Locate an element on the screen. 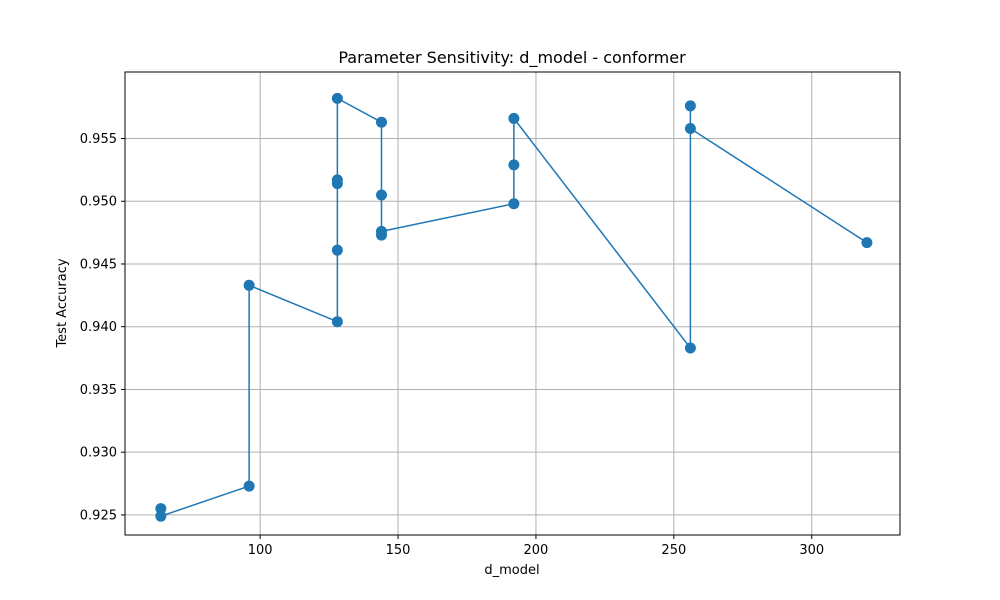  y-tick-label: 0.940 is located at coordinates (98, 327).